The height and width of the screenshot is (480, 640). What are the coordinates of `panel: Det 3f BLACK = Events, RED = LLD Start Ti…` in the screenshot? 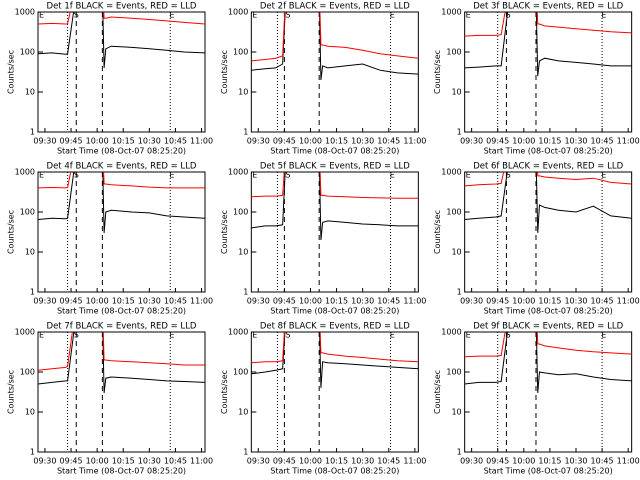 It's located at (536, 79).